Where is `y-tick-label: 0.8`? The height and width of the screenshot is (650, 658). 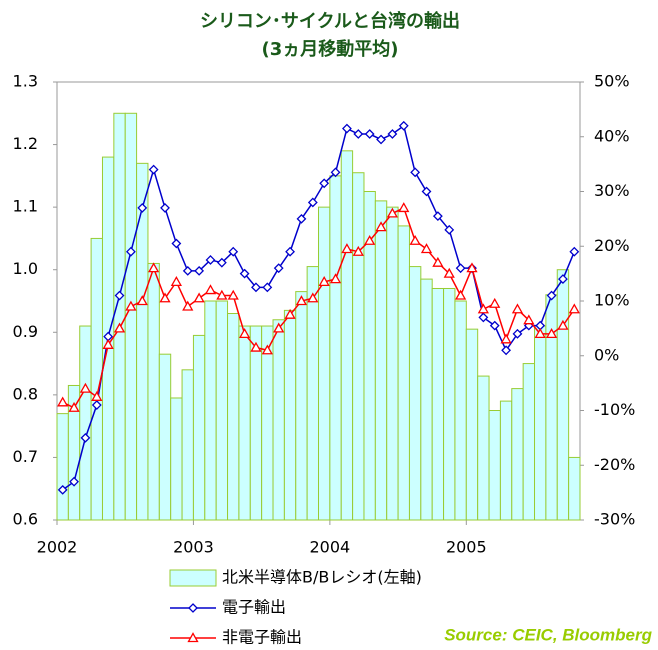
y-tick-label: 0.8 is located at coordinates (25, 393).